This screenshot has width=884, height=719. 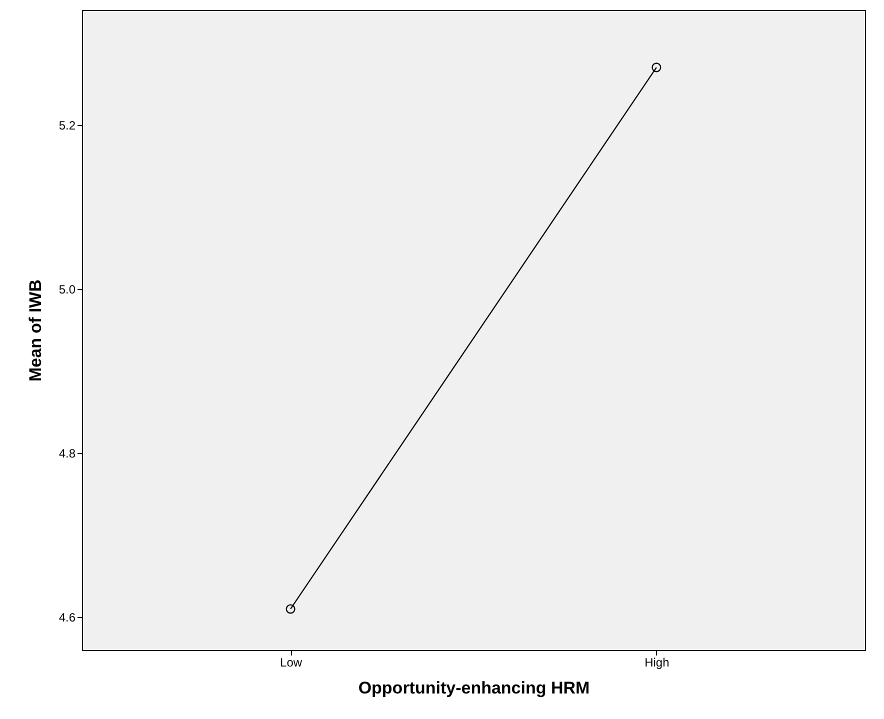 I want to click on y-tick-label: 5.0, so click(x=67, y=289).